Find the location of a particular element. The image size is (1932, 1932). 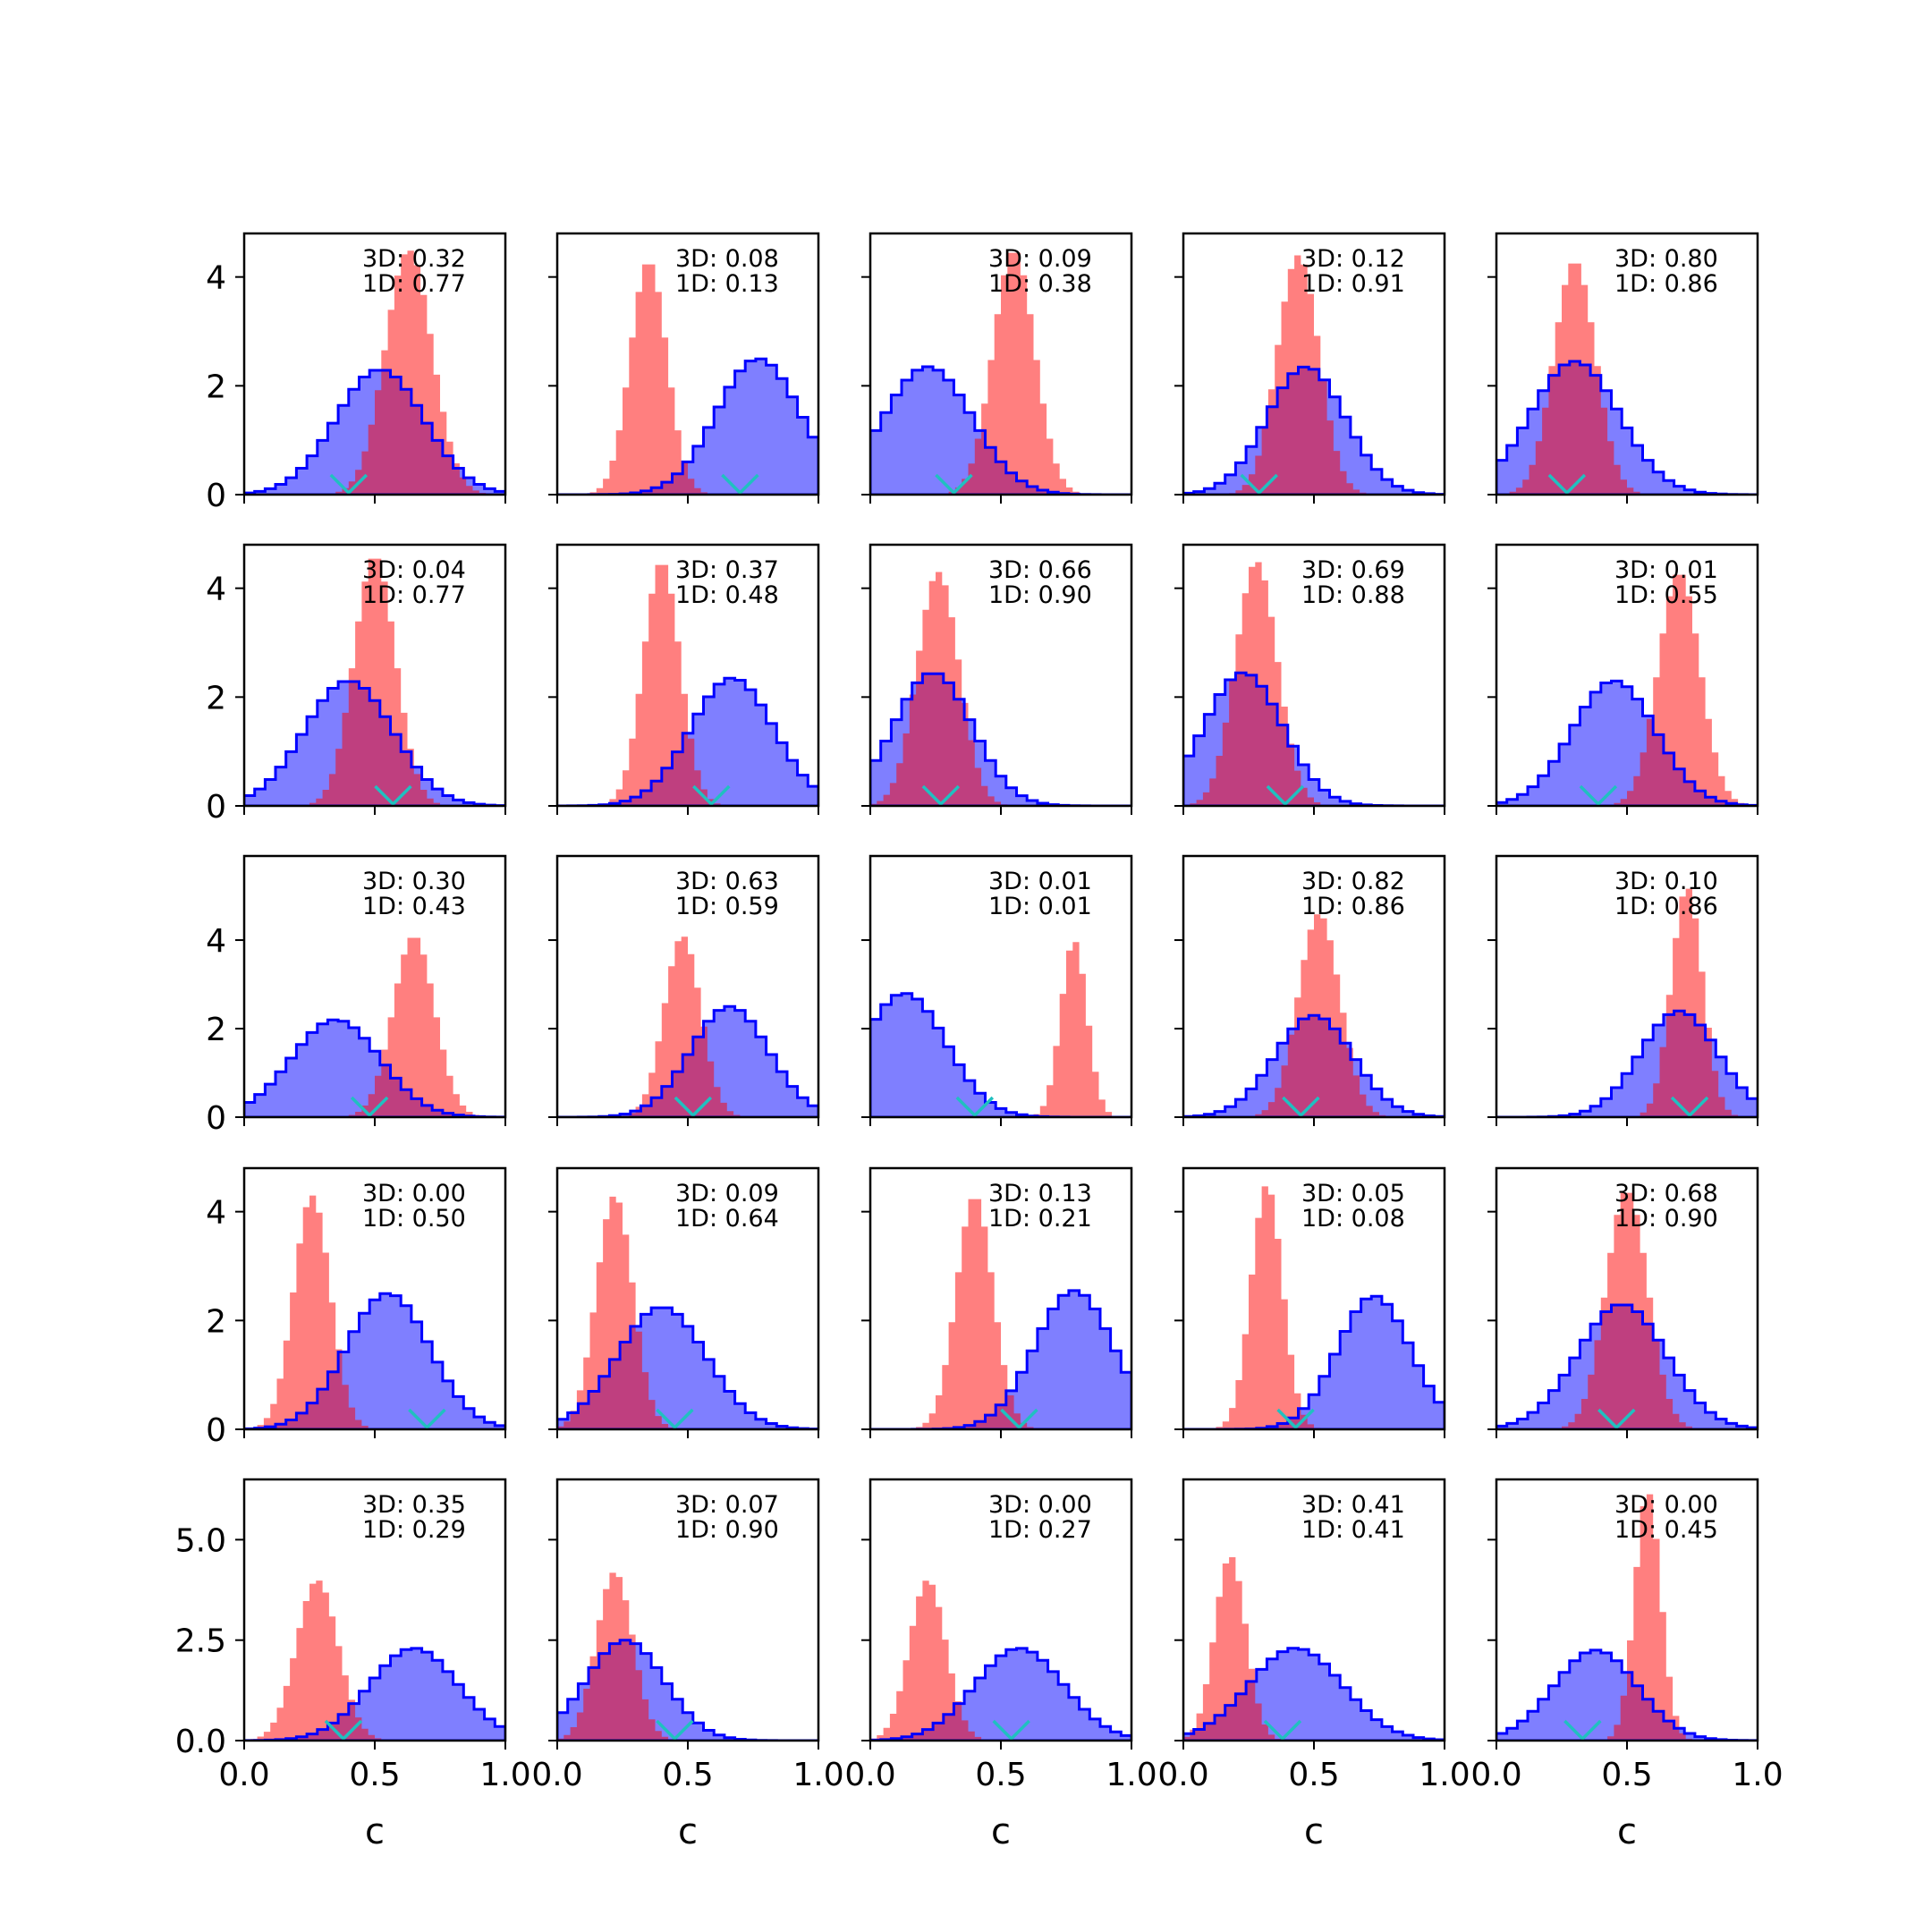

panel-annotation-line: 3D: 0.01 is located at coordinates (1666, 570).